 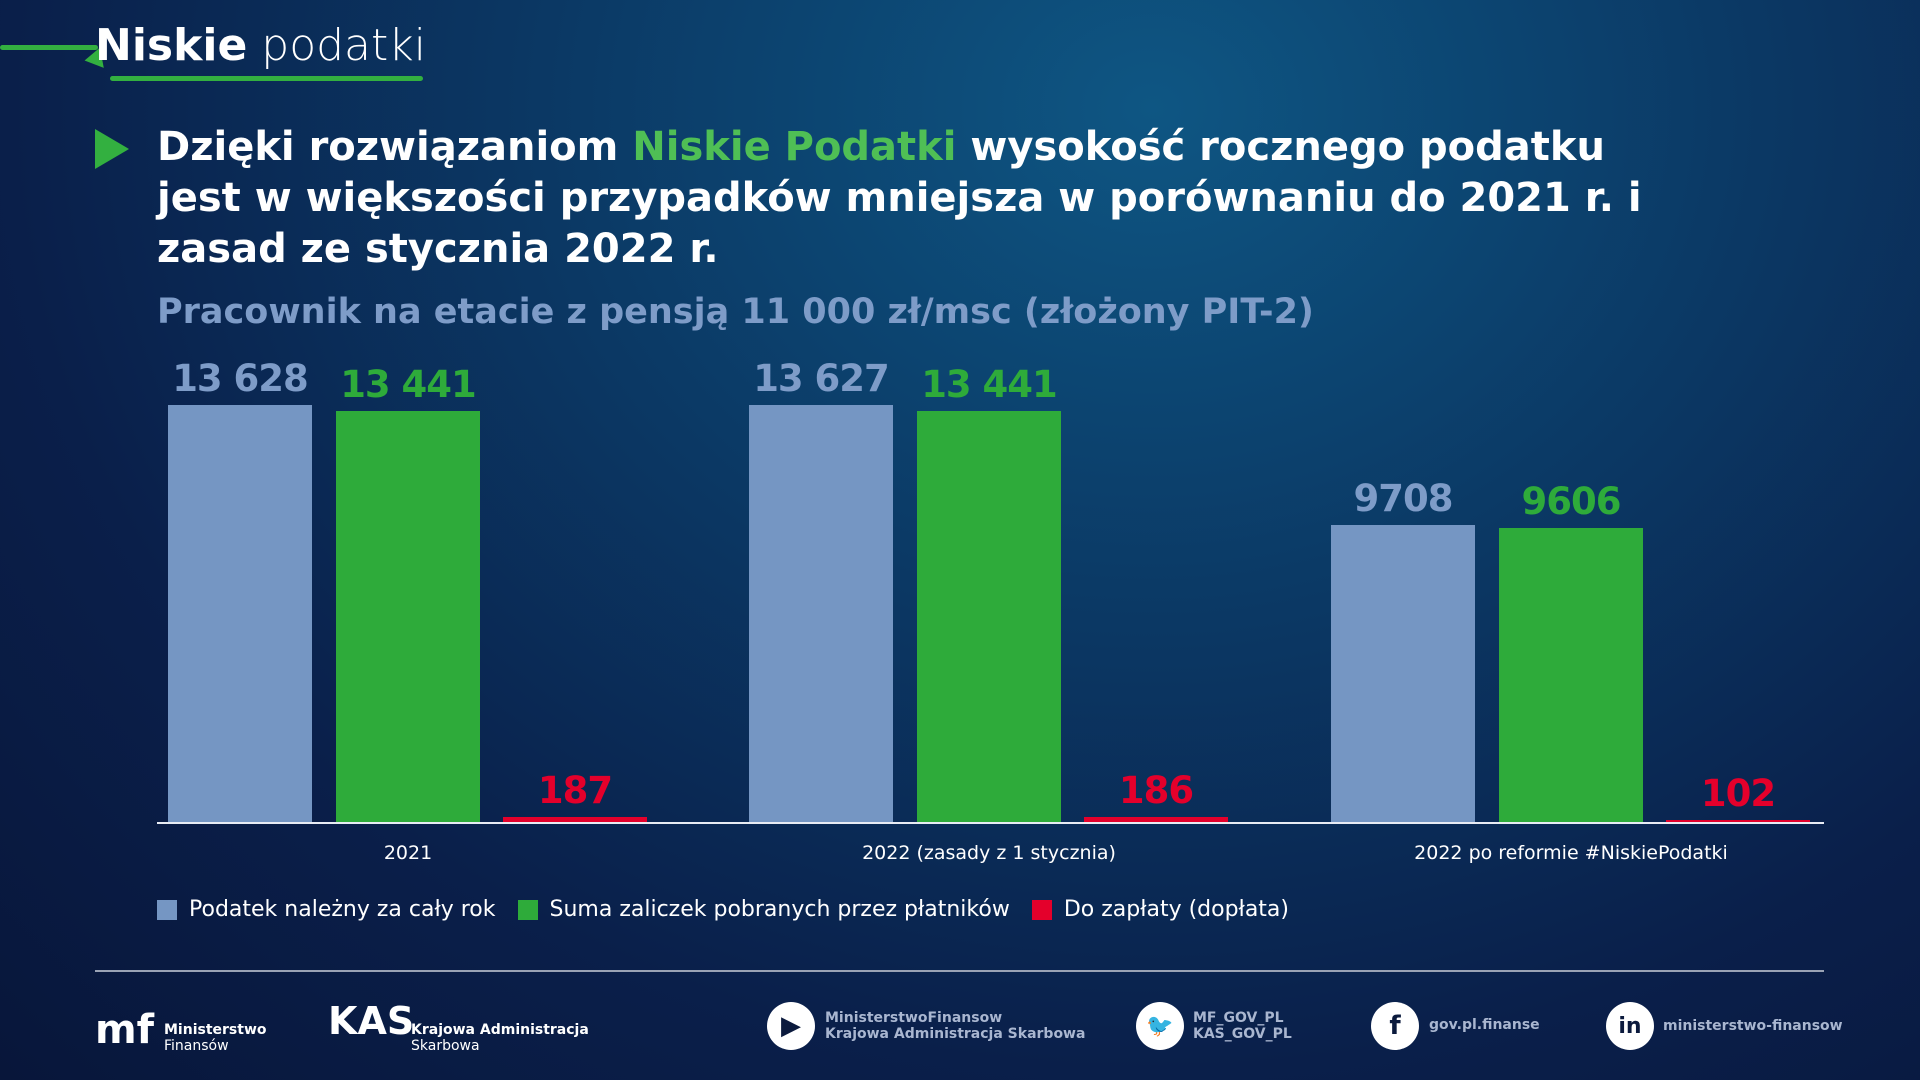 What do you see at coordinates (1395, 1026) in the screenshot?
I see `facebook-icon: f` at bounding box center [1395, 1026].